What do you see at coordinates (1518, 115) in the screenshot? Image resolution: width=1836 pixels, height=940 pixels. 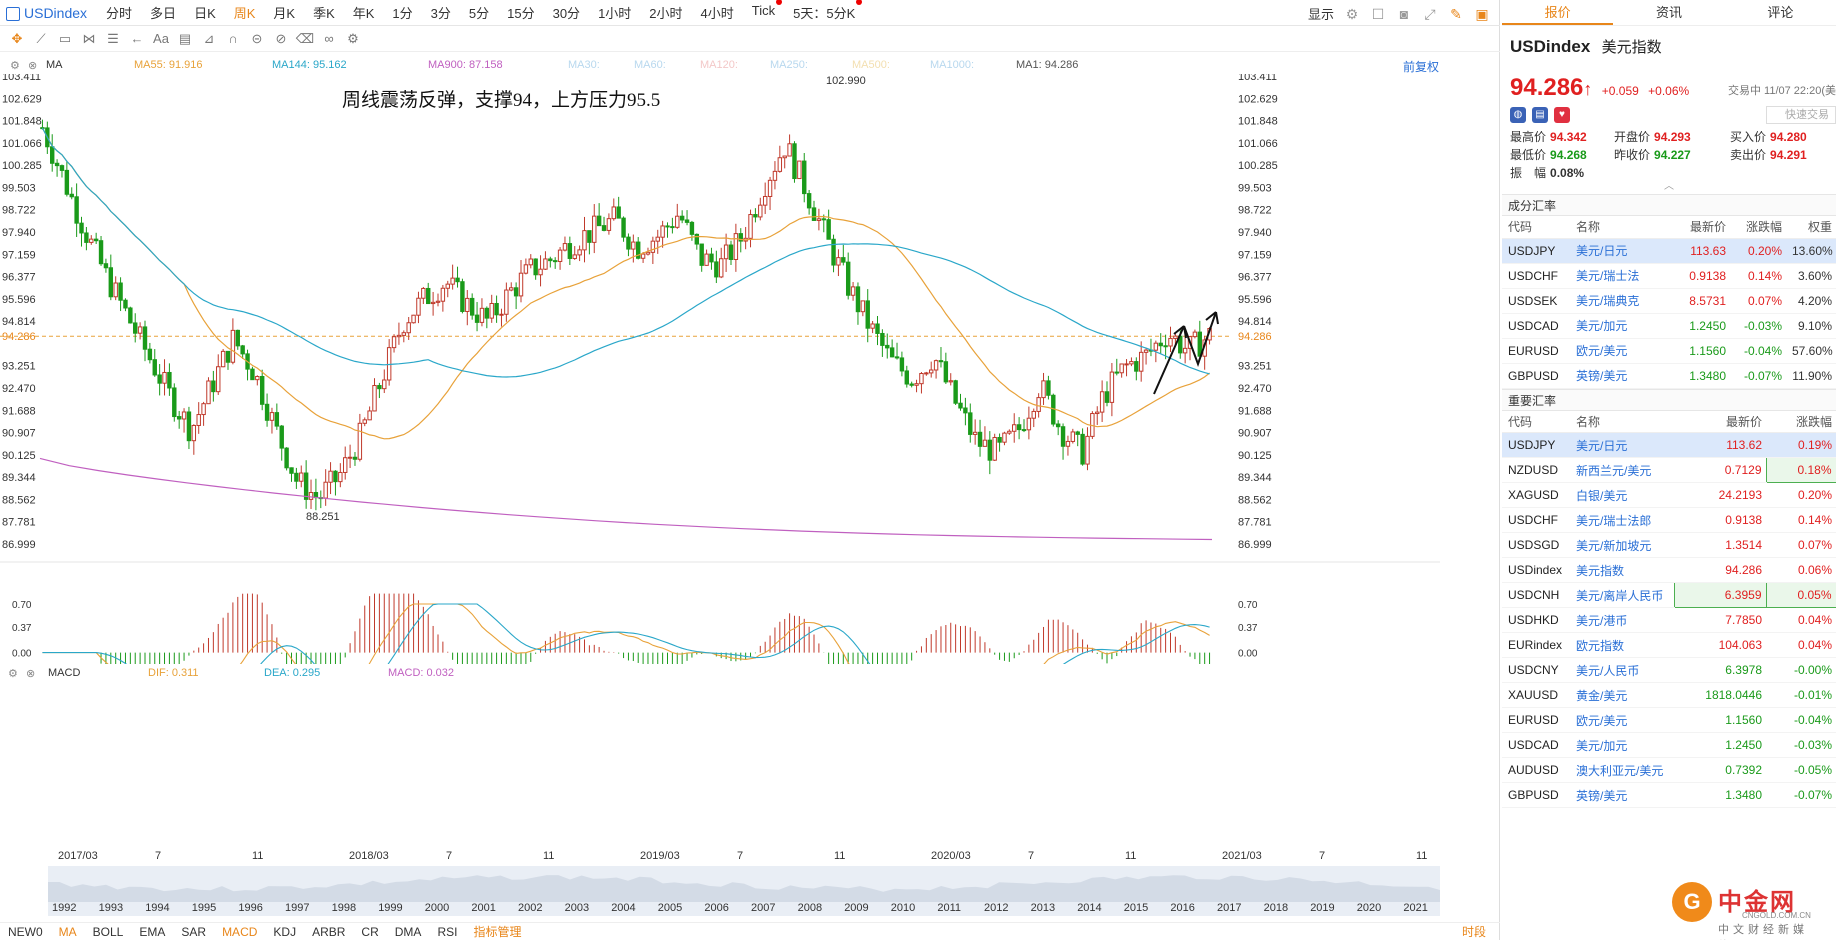 I see `globe-icon: ◍` at bounding box center [1518, 115].